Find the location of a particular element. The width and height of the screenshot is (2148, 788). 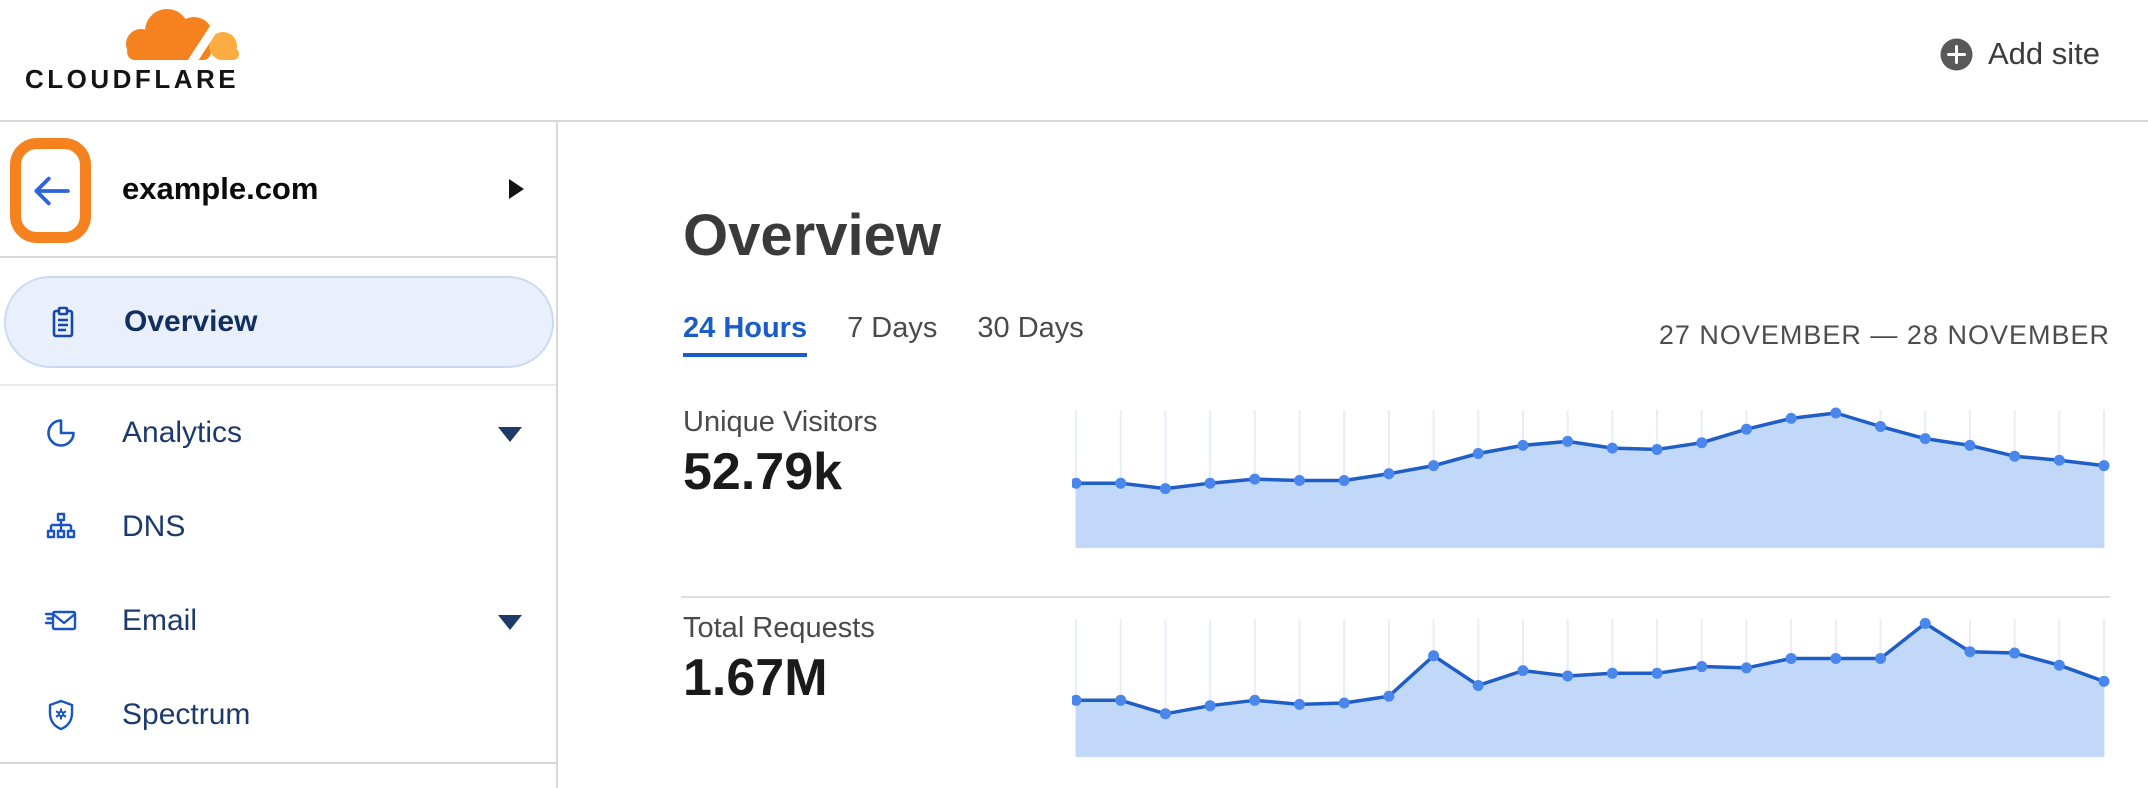

total-requests-value: 1.67M is located at coordinates (755, 678).